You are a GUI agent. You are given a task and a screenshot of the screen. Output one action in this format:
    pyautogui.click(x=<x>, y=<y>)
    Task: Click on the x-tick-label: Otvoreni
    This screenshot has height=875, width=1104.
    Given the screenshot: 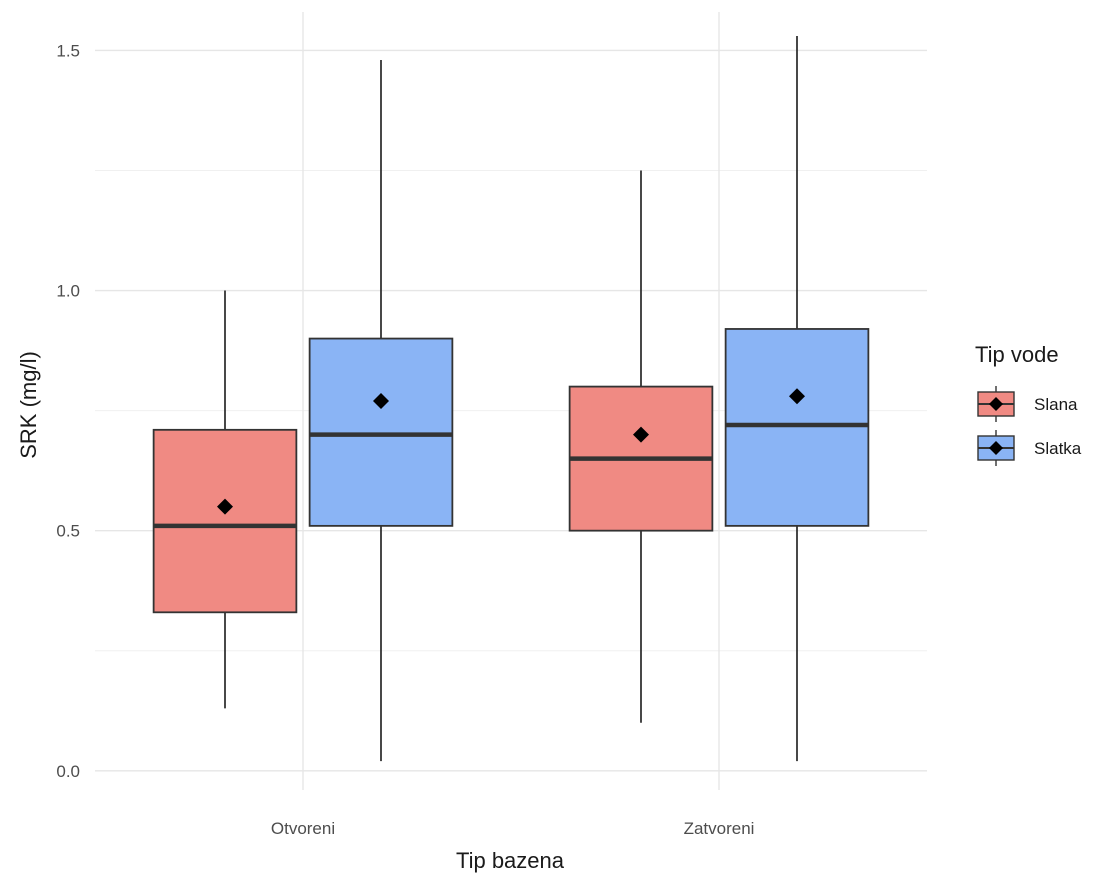 What is the action you would take?
    pyautogui.click(x=303, y=828)
    